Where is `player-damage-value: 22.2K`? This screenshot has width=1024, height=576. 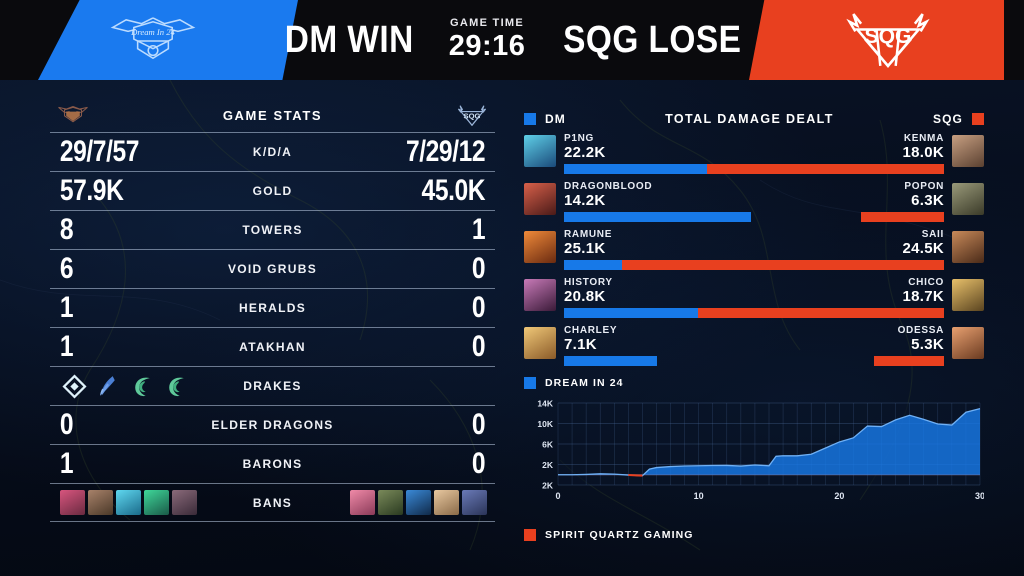 player-damage-value: 22.2K is located at coordinates (585, 152).